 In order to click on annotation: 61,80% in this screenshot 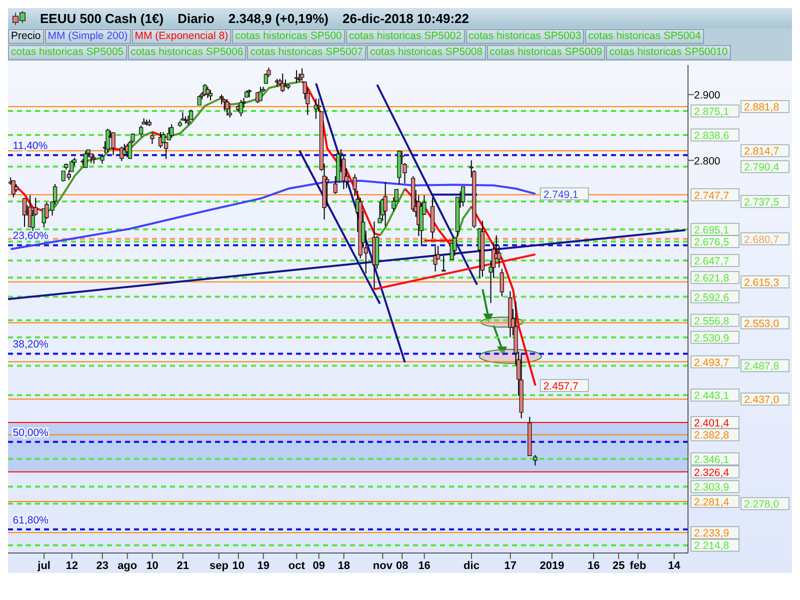, I will do `click(30, 520)`.